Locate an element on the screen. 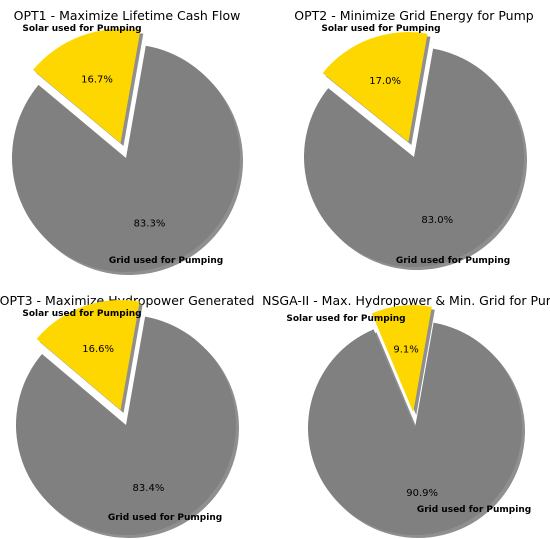 This screenshot has height=539, width=550. pct-label-grid: 83.0% is located at coordinates (437, 220).